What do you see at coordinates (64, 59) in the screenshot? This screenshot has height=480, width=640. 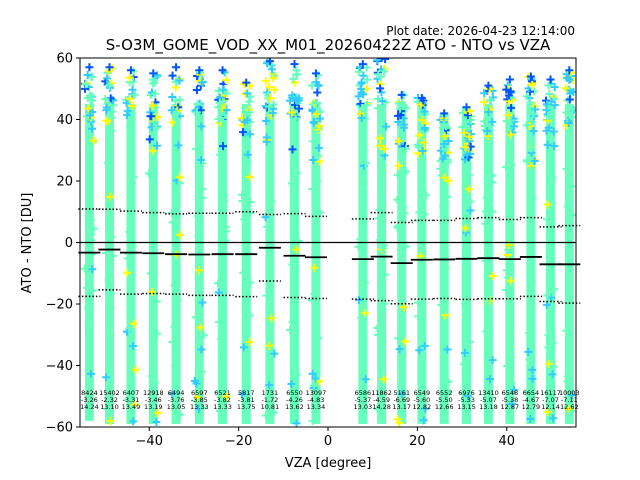 I see `y-tick-label: 60` at bounding box center [64, 59].